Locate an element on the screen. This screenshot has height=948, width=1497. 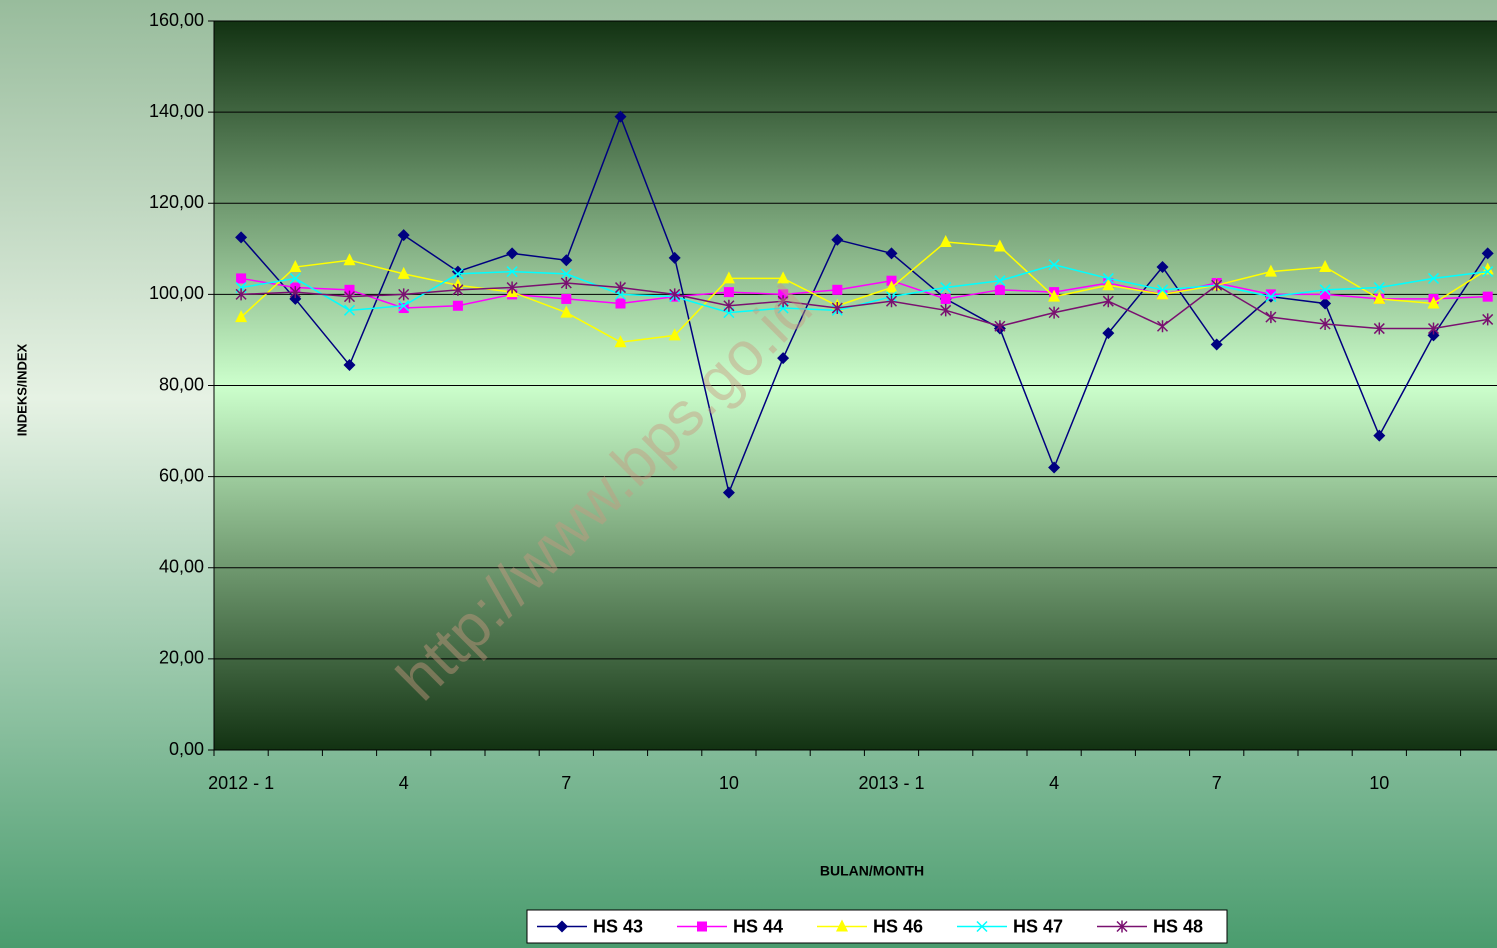
y-tick-label: 140,00 is located at coordinates (176, 111).